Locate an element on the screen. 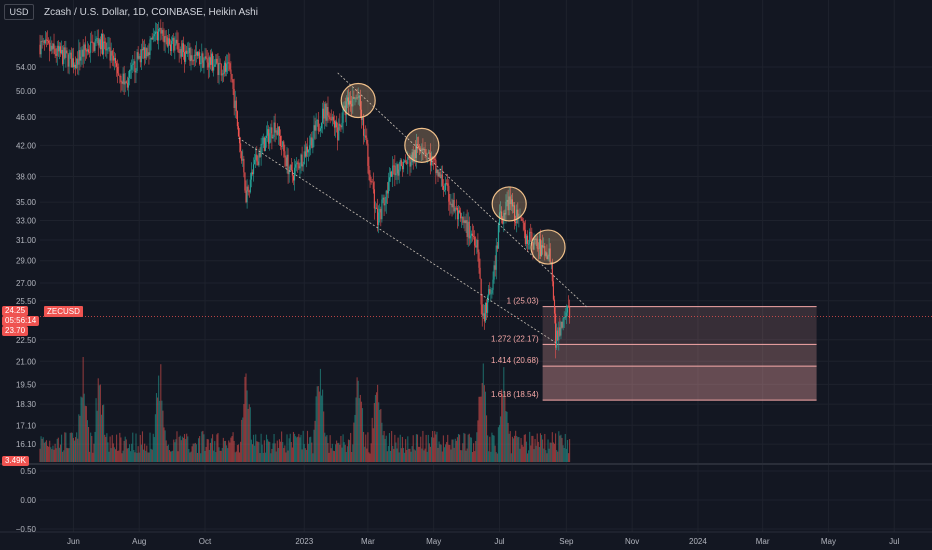 Image resolution: width=932 pixels, height=550 pixels. y-tick-label: 50.00 is located at coordinates (26, 91).